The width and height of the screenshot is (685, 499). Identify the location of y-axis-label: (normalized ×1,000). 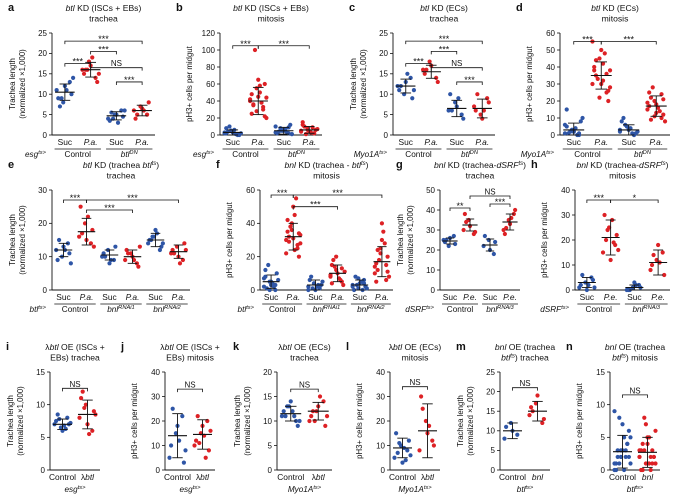
(470, 421).